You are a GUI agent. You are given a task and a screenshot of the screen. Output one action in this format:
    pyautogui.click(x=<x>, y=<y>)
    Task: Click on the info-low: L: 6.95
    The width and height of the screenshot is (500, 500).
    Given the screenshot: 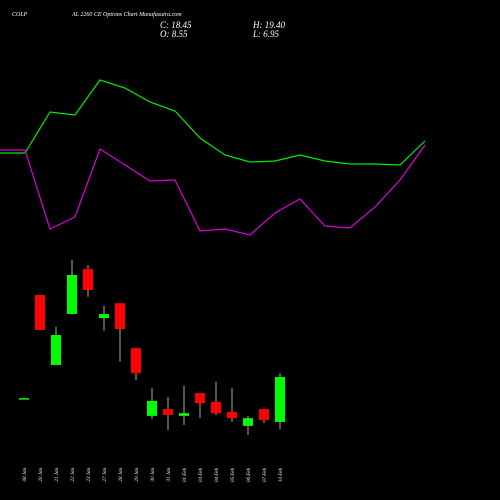 What is the action you would take?
    pyautogui.click(x=266, y=34)
    